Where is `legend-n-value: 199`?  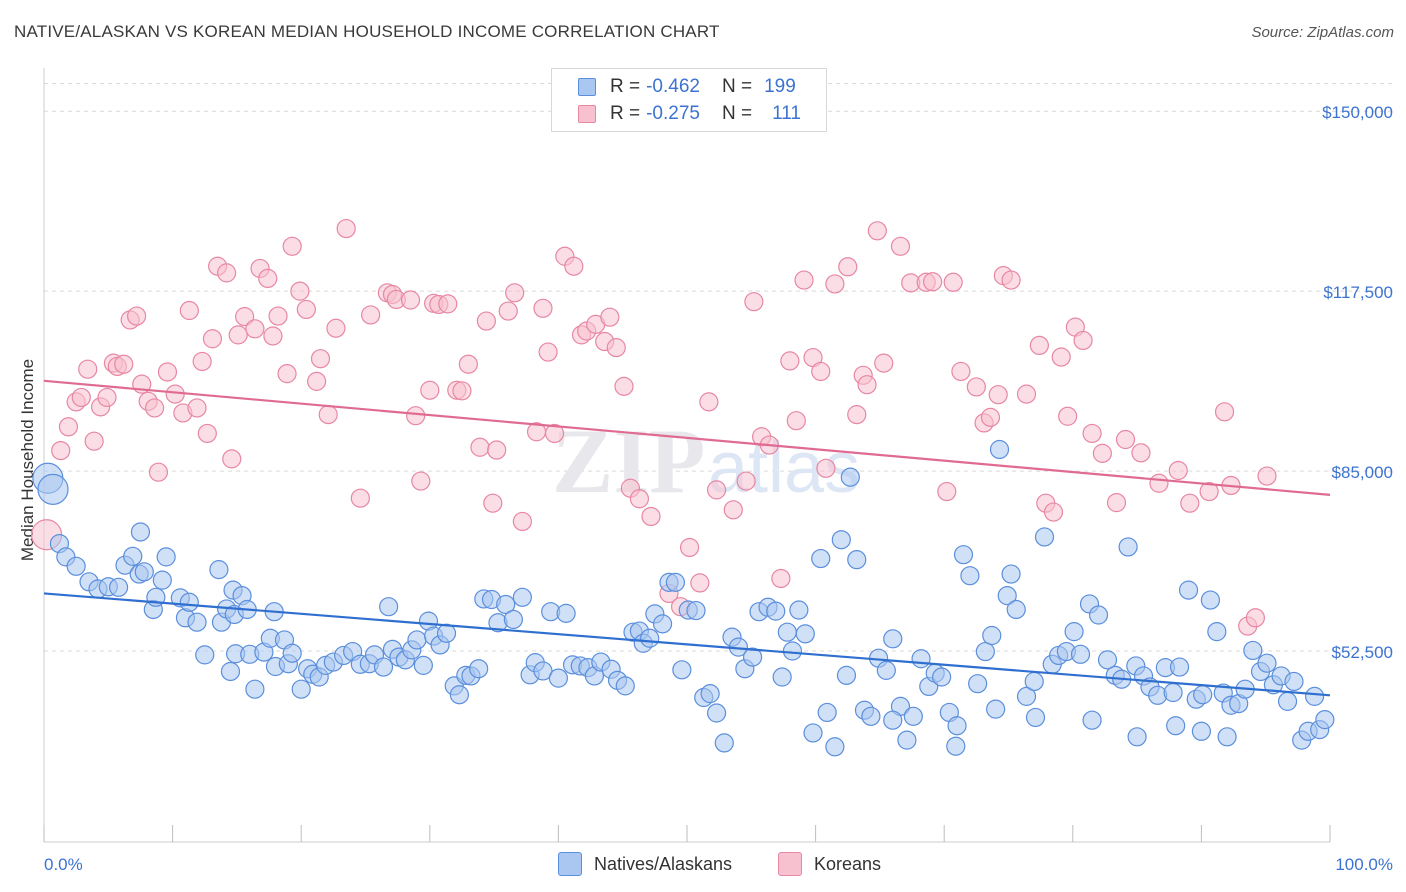
legend-n-value: 199 is located at coordinates (780, 86).